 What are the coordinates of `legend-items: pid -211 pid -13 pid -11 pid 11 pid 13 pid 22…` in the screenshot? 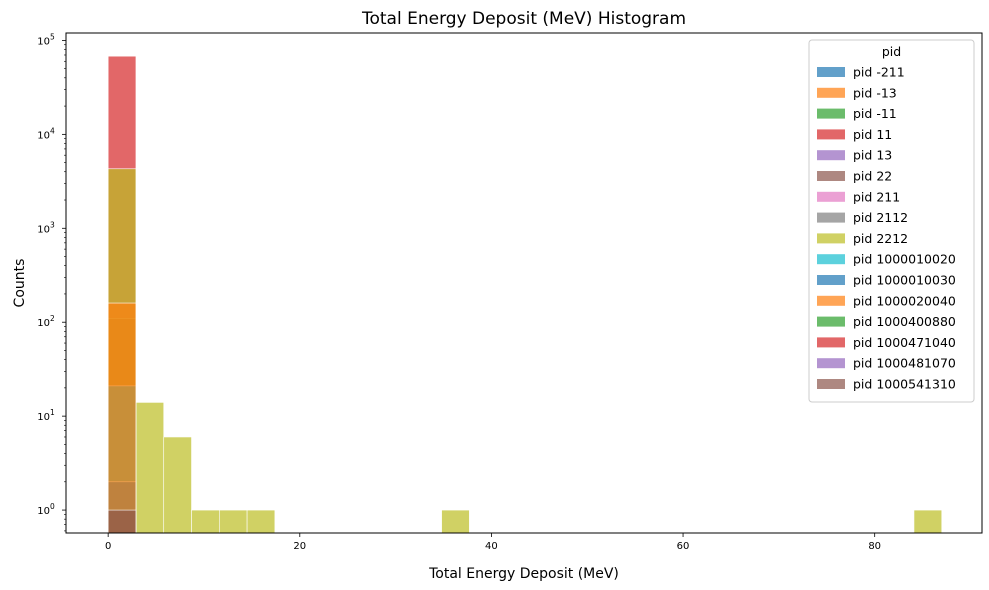 It's located at (886, 228).